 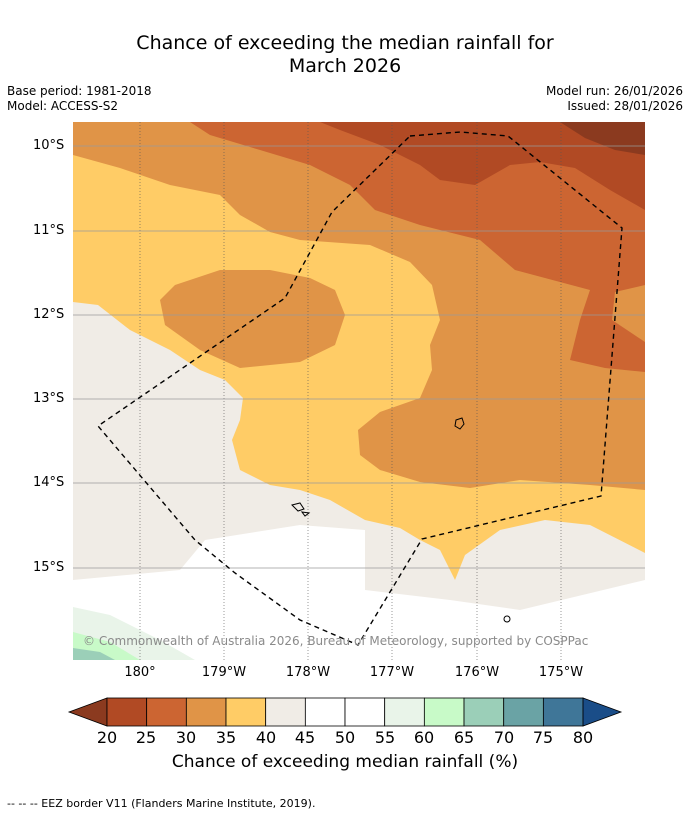 I want to click on colorbar-tick: 80, so click(x=583, y=737).